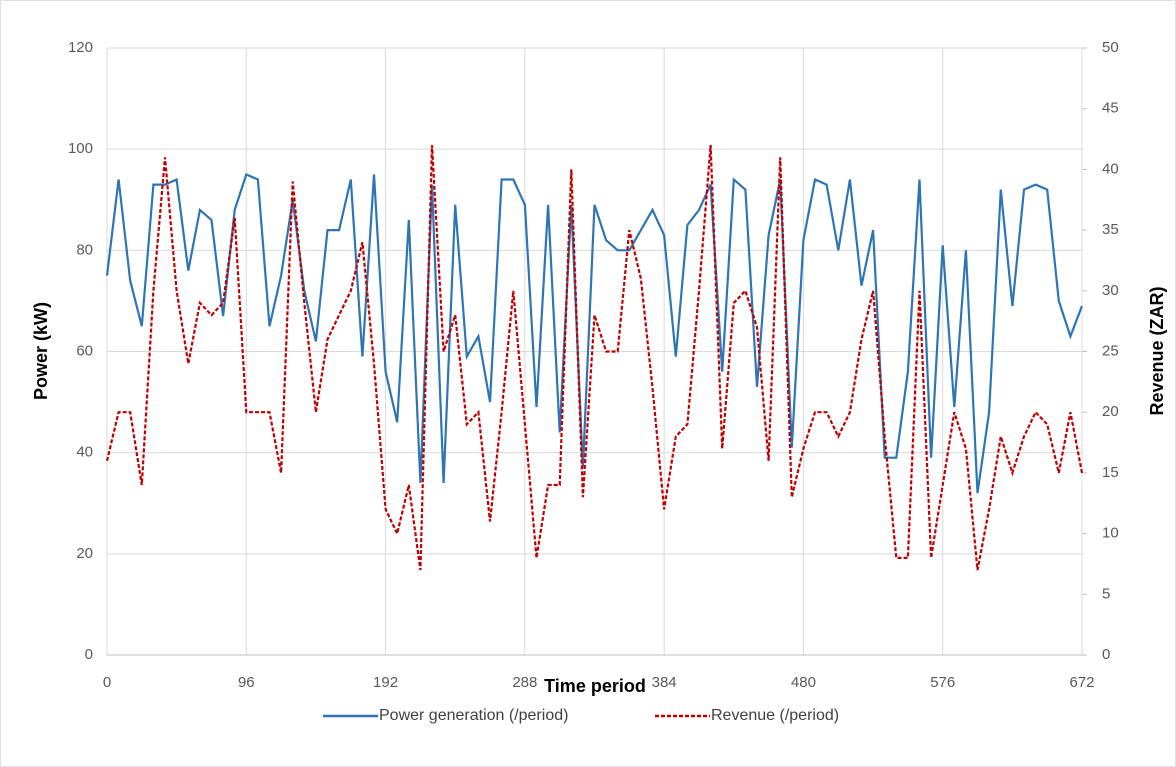 The width and height of the screenshot is (1176, 767). What do you see at coordinates (473, 715) in the screenshot?
I see `legend-label: Power generation (/period)` at bounding box center [473, 715].